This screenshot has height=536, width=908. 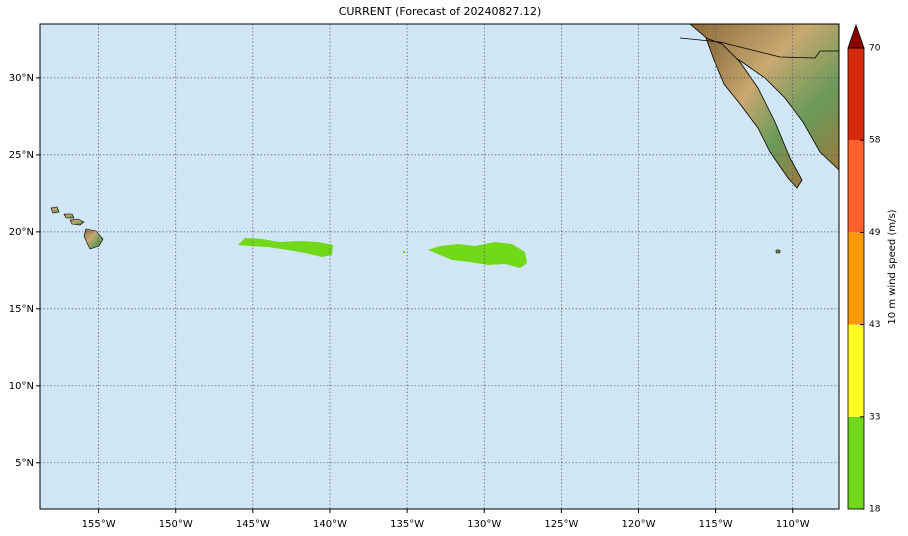 What do you see at coordinates (99, 524) in the screenshot?
I see `x-tick-label: 155°W` at bounding box center [99, 524].